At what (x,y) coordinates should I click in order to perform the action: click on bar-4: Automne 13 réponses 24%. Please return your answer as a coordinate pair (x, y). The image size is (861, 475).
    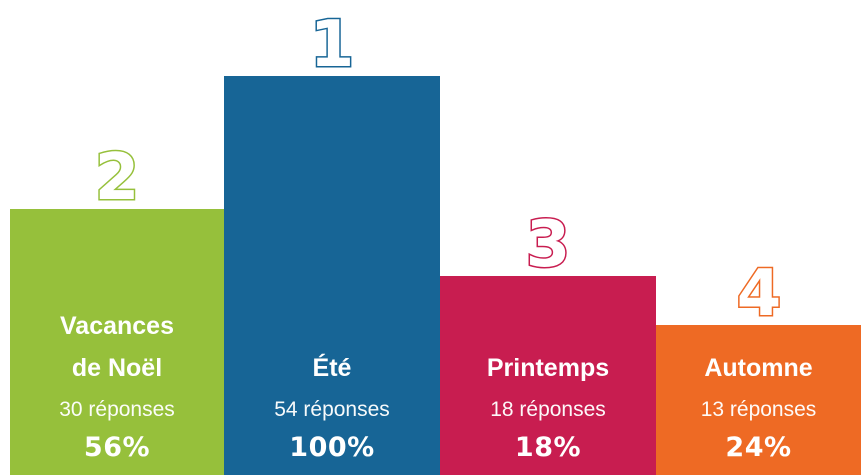
    Looking at the image, I should click on (758, 400).